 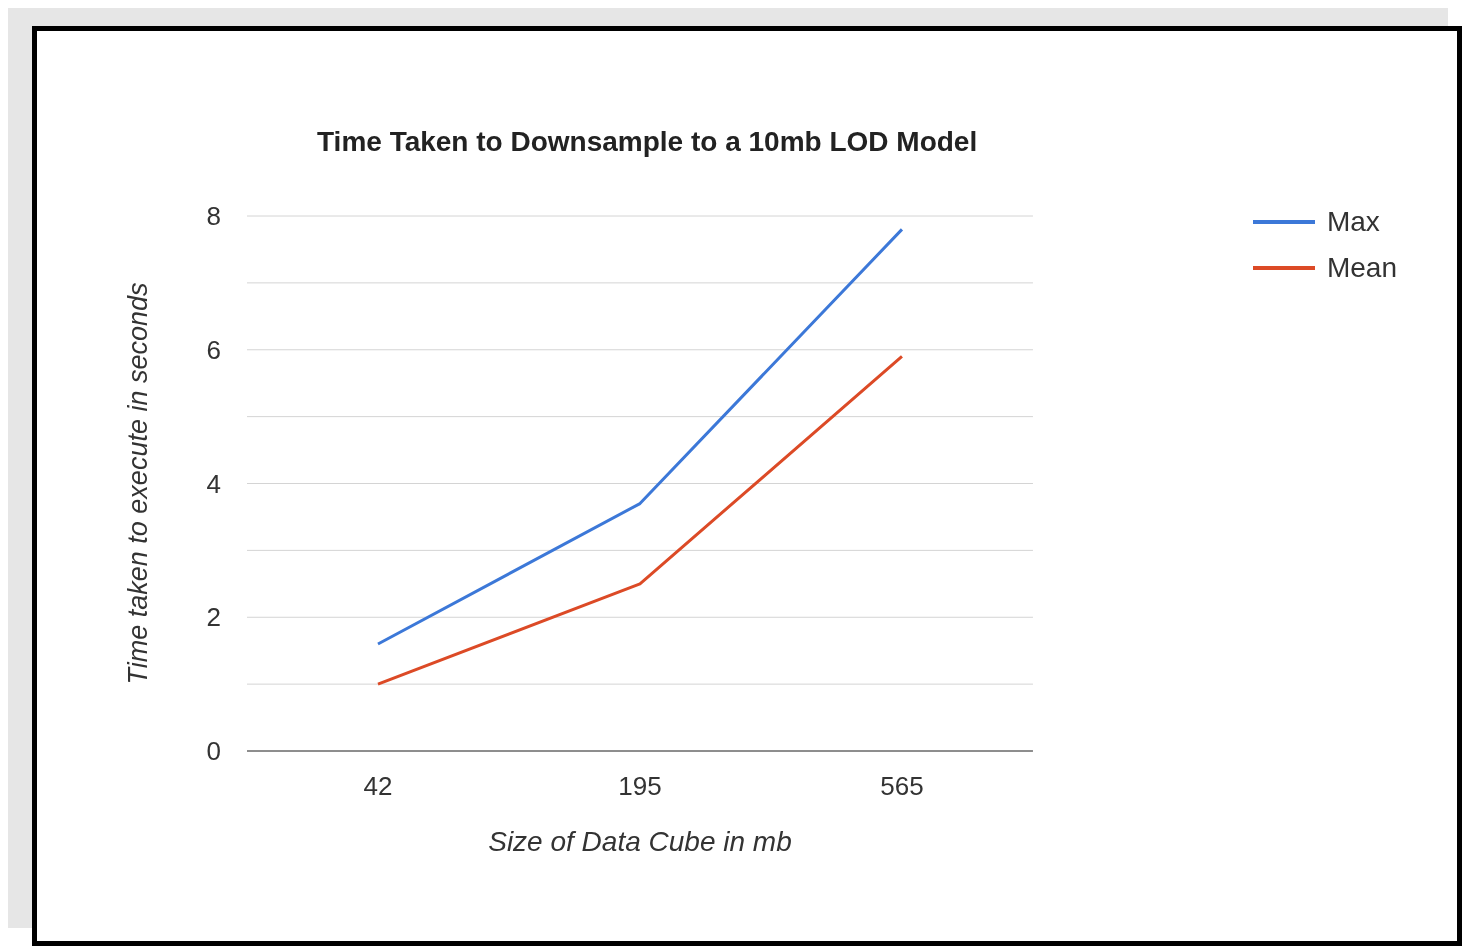 I want to click on y-tick-label: 4, so click(x=213, y=483).